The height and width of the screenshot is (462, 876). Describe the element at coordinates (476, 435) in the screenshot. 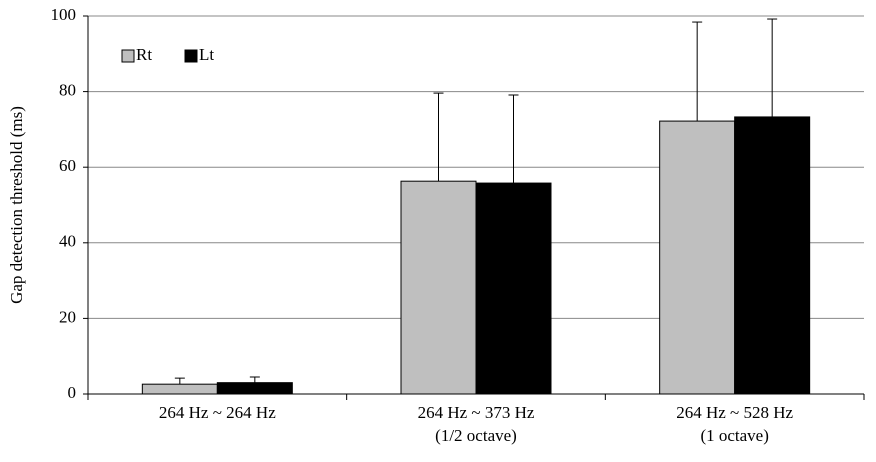

I see `x-tick-label: (1/2 octave)` at that location.